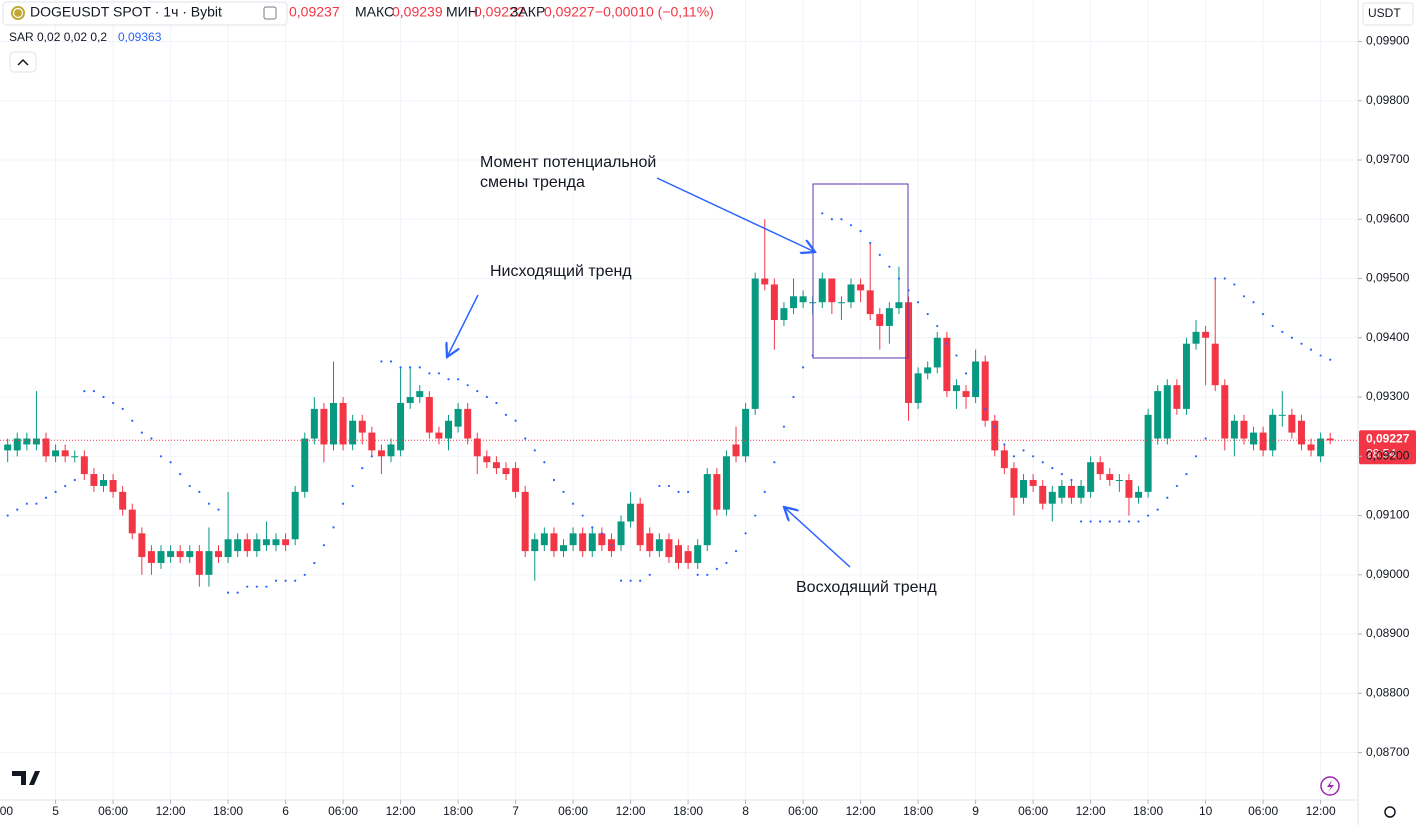 The width and height of the screenshot is (1419, 825). Describe the element at coordinates (1388, 159) in the screenshot. I see `y-tick-label: 0,09700` at that location.